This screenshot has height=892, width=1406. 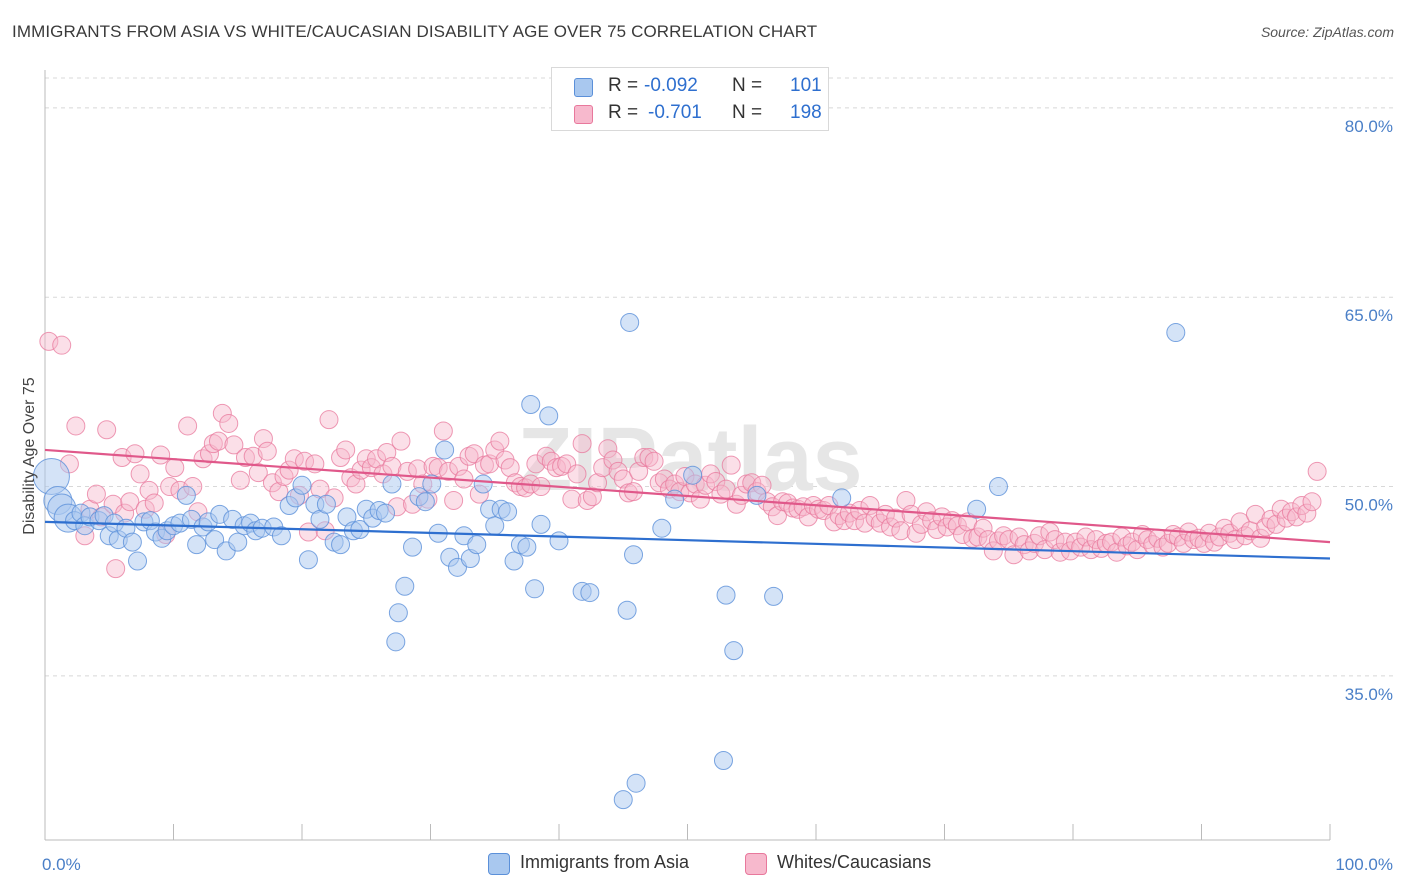 I want to click on legend-r-value: -0.092, so click(x=671, y=85).